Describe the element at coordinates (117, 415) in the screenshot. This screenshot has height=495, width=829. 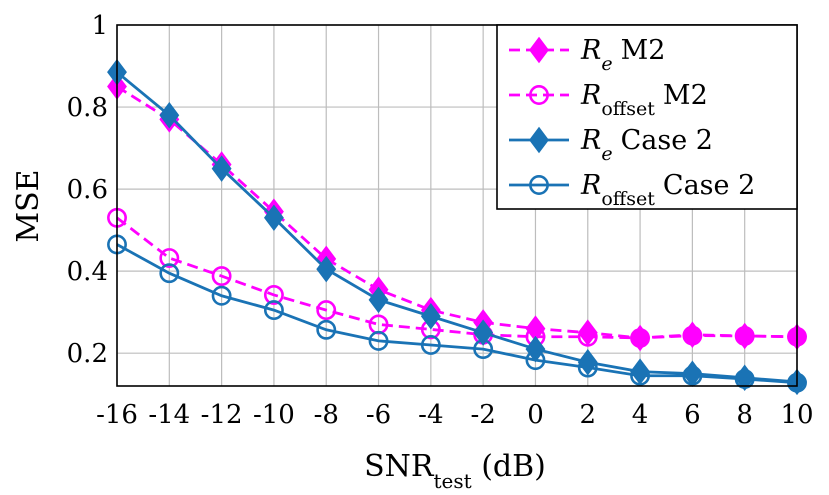
I see `x-tick-label: -16` at that location.